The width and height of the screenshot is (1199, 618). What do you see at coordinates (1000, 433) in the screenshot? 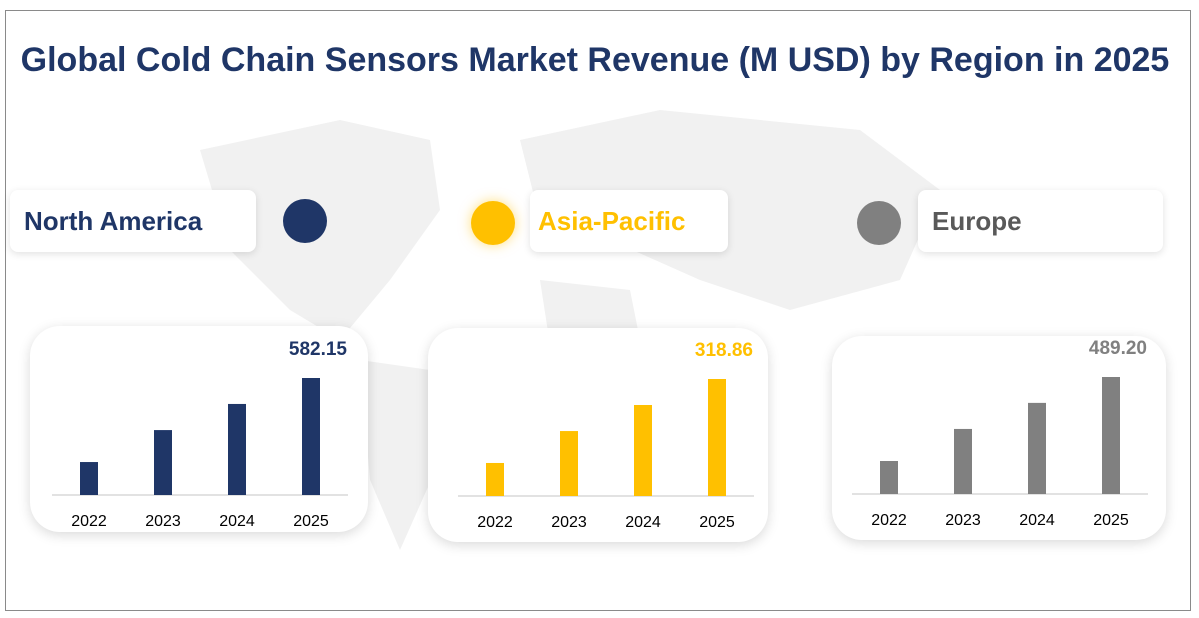
I see `bar-plot: 2022 2023 2024 2025 489.20` at bounding box center [1000, 433].